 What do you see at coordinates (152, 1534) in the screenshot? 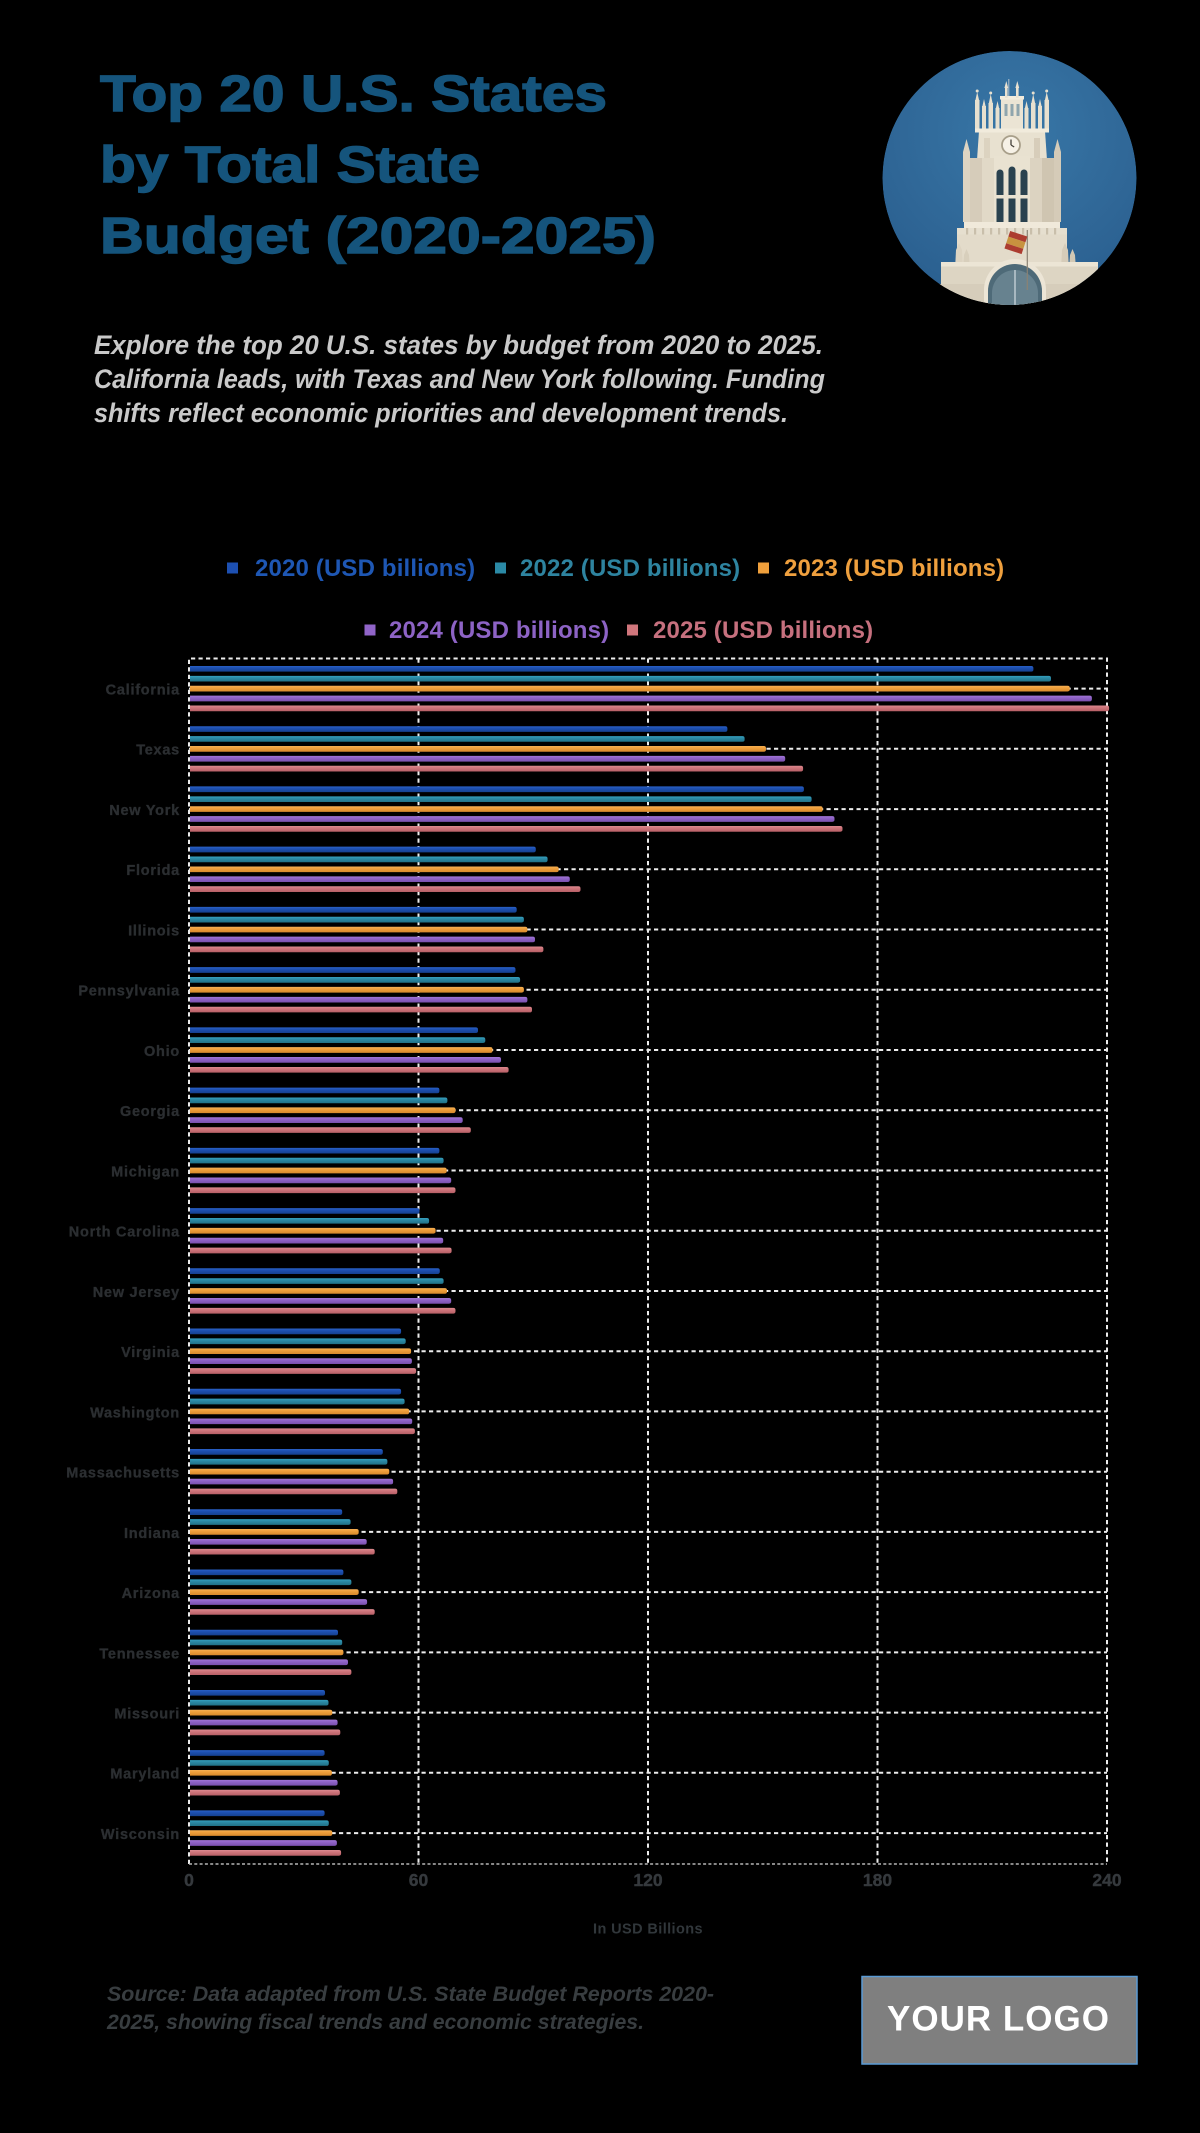
I see `svg-text: Indiana` at bounding box center [152, 1534].